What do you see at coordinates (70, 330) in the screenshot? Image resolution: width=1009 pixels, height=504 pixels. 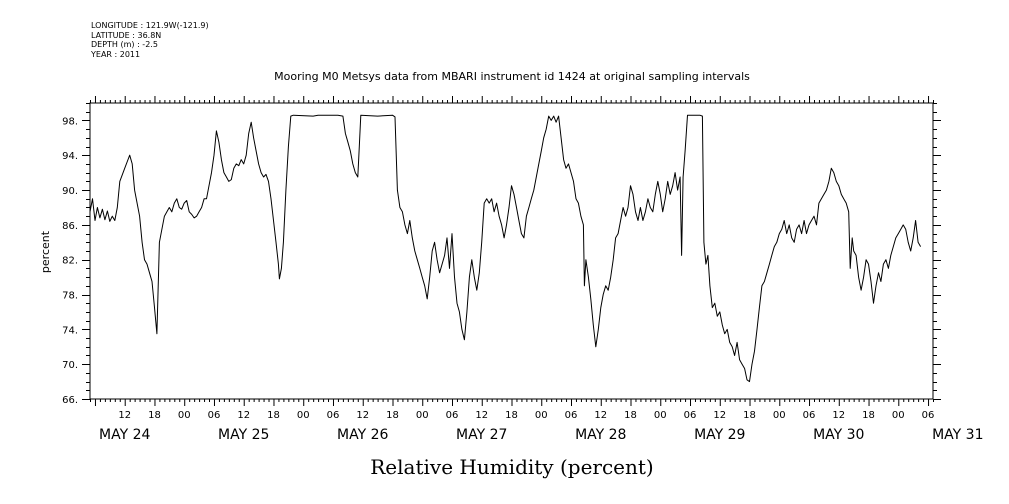 I see `y-tick-label: 74.` at bounding box center [70, 330].